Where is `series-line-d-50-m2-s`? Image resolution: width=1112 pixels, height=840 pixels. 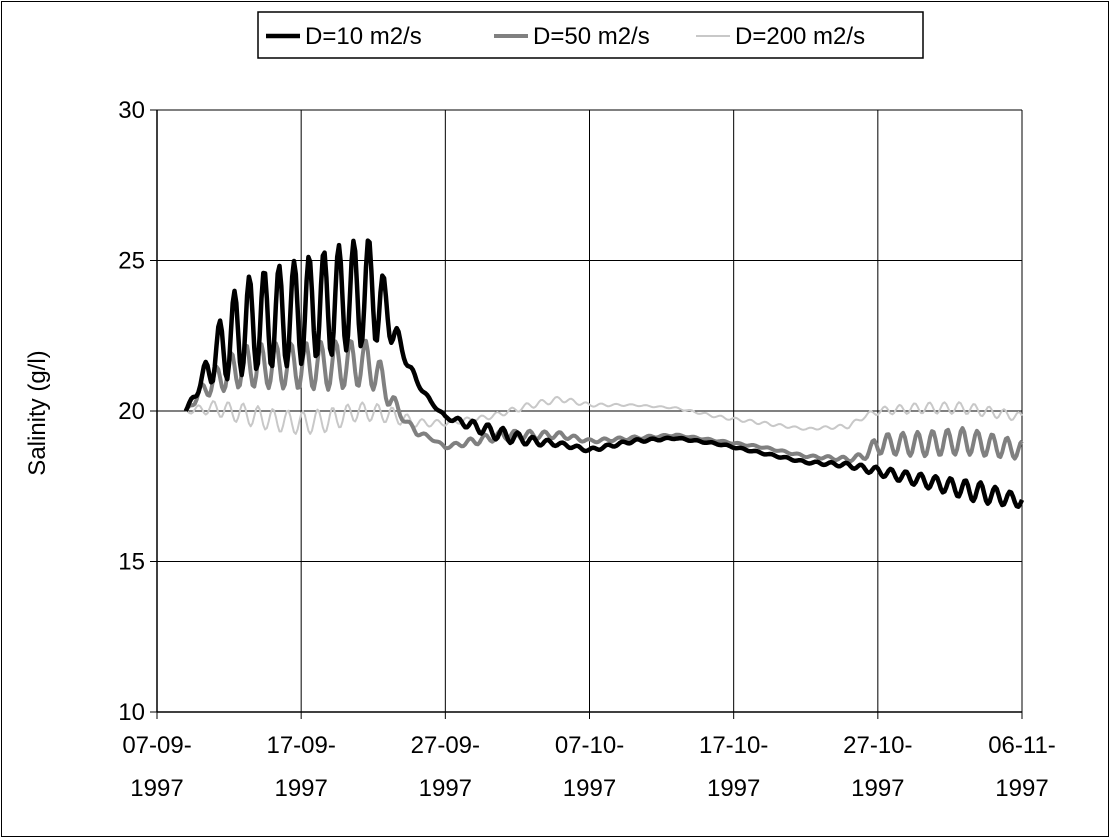
series-line-d-50-m2-s is located at coordinates (604, 401).